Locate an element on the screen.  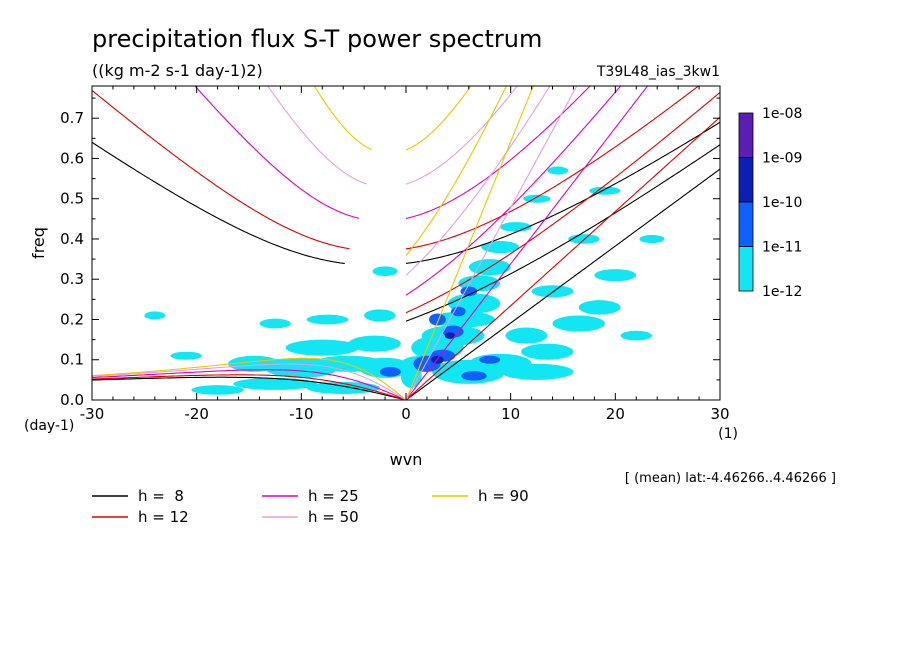
run-label: T39L48_ias_3kw1 is located at coordinates (658, 72).